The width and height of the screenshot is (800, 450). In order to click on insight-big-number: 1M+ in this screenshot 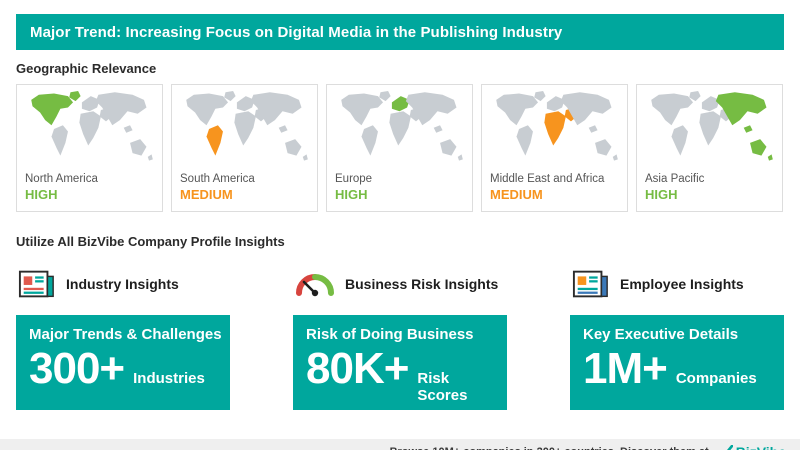, I will do `click(625, 368)`.